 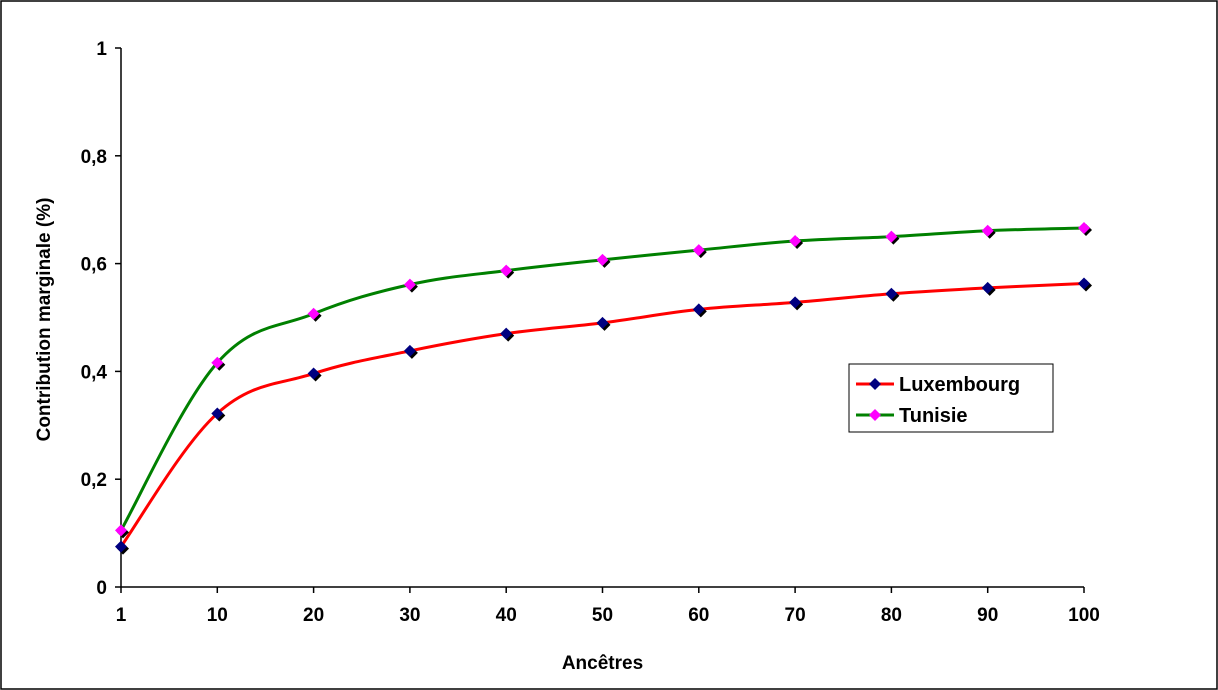 I want to click on y-tick-label: 0,8, so click(x=94, y=157).